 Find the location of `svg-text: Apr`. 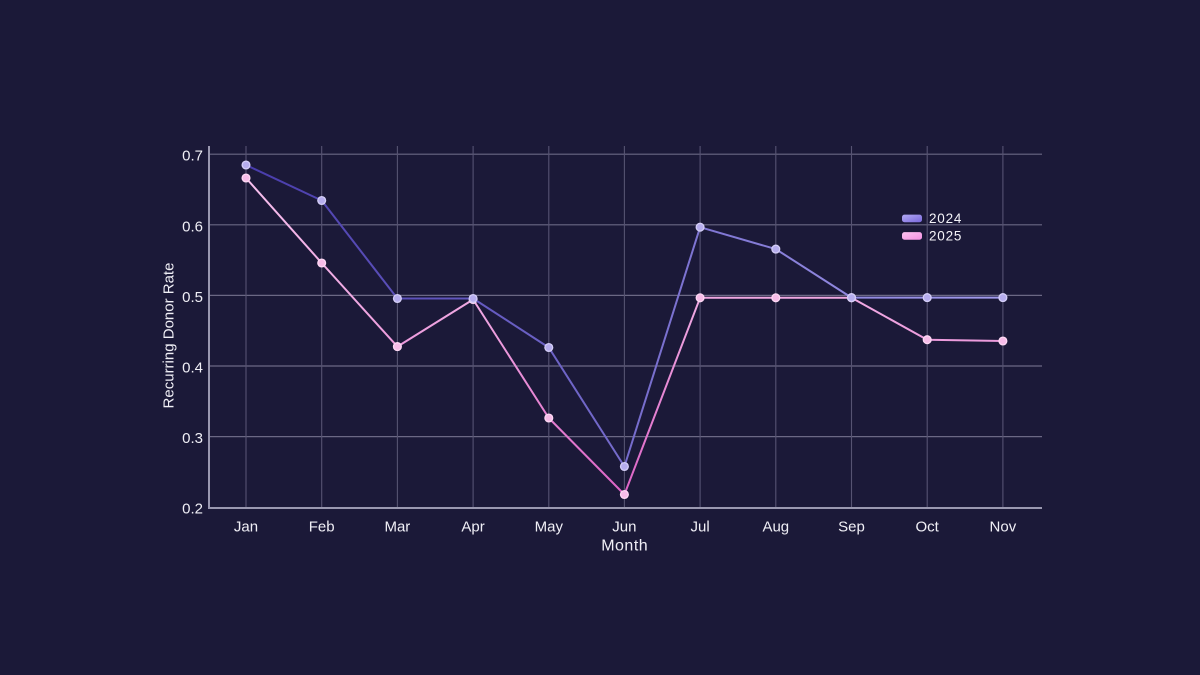

svg-text: Apr is located at coordinates (472, 527).